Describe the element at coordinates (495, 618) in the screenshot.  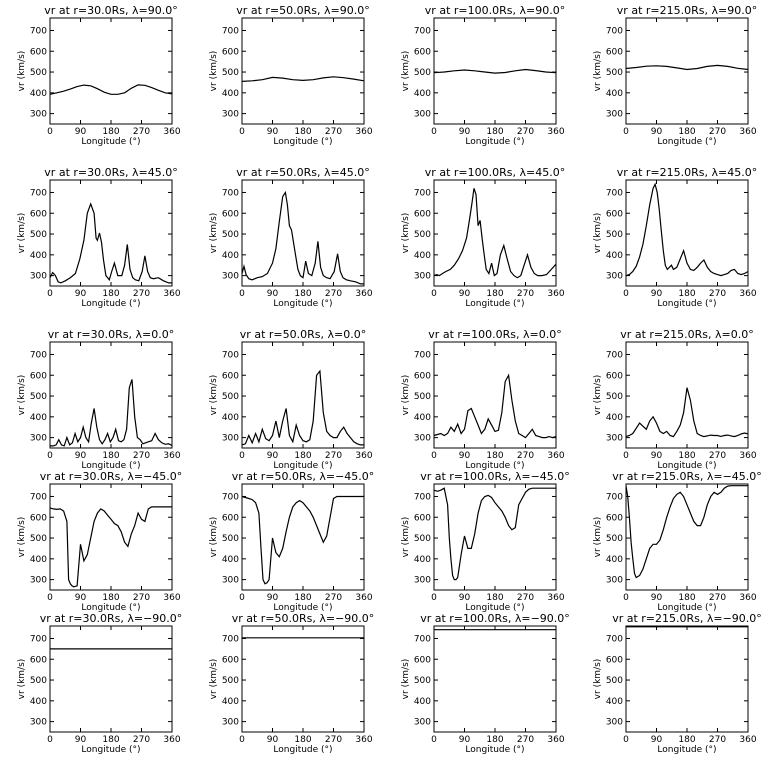
I see `panel-title: vr at r=100.0Rs, λ=−90.0°` at that location.